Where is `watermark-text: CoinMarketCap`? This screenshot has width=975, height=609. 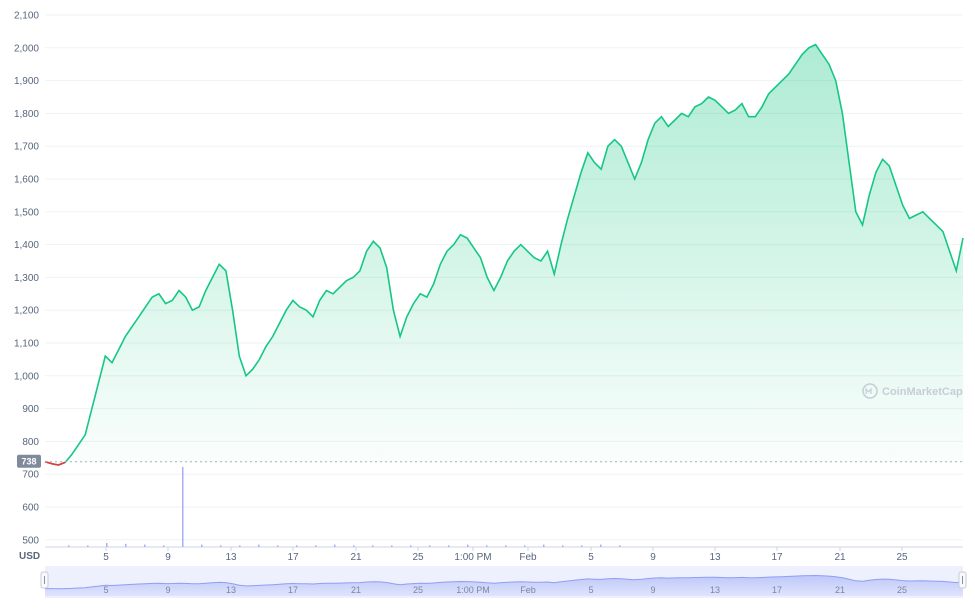
watermark-text: CoinMarketCap is located at coordinates (922, 392).